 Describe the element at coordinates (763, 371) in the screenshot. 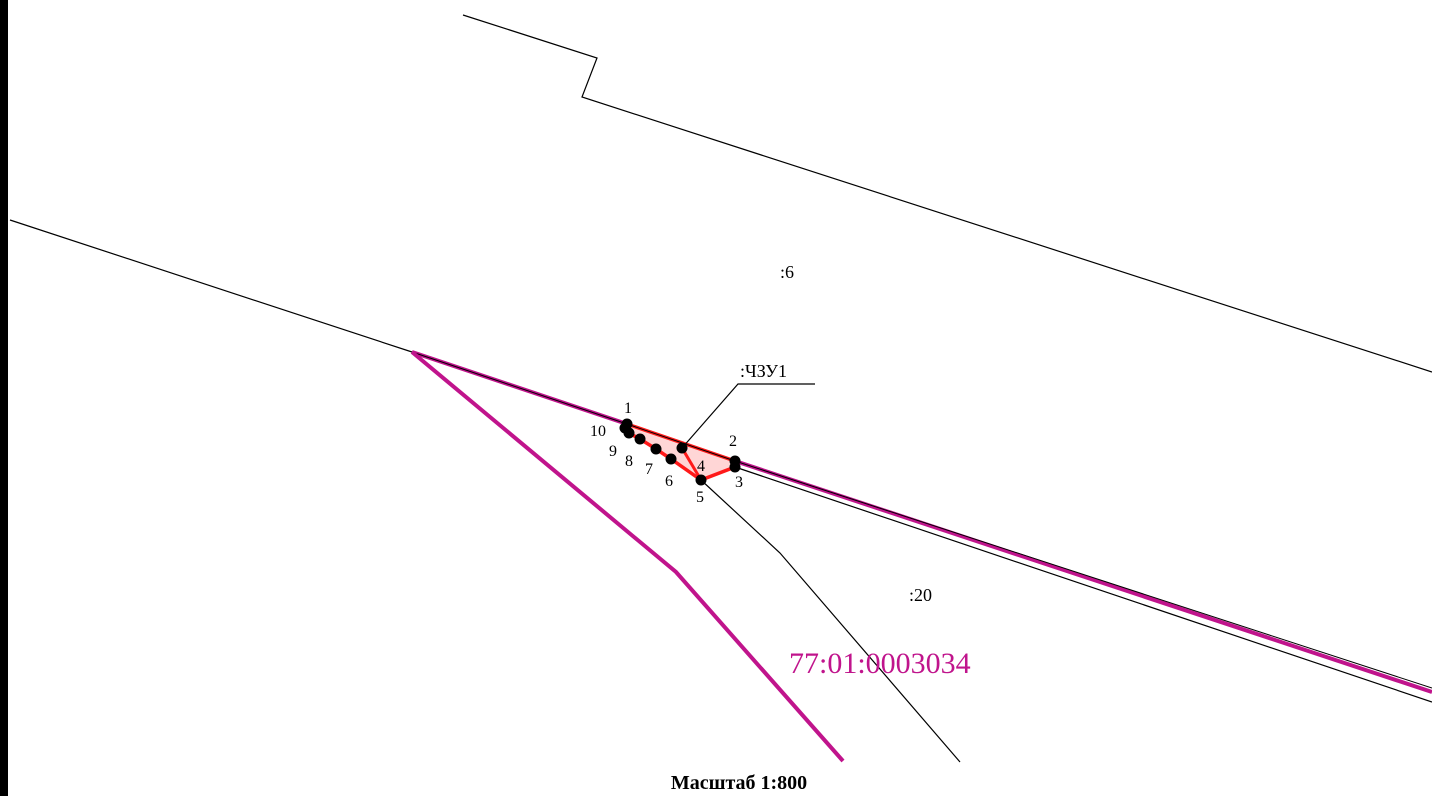

I see `new-part-label: :ЧЗУ1` at that location.